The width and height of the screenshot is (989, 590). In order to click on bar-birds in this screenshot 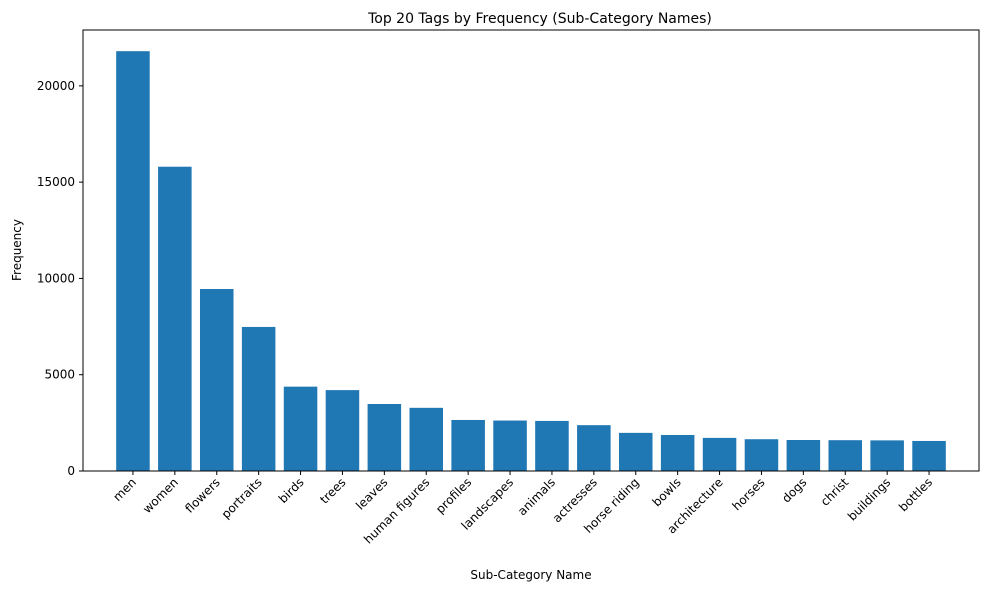, I will do `click(300, 428)`.